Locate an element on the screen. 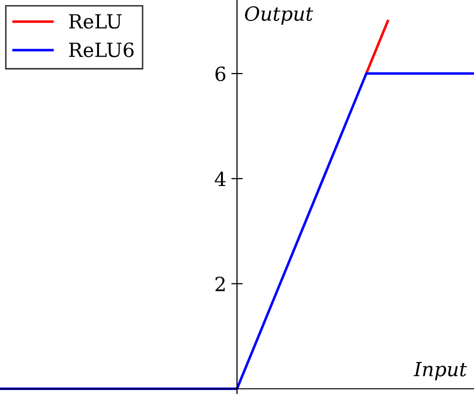 The image size is (474, 394). y-axis-title: Output is located at coordinates (279, 15).